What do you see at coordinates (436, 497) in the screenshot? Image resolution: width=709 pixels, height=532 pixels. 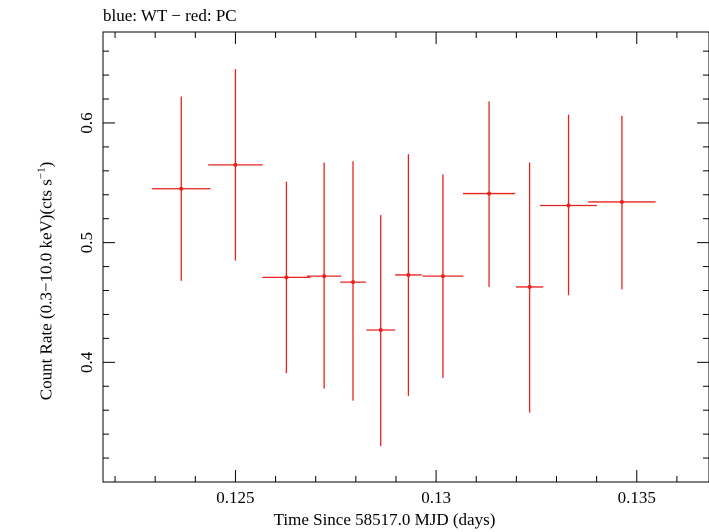 I see `x-tick-label: 0.13` at bounding box center [436, 497].